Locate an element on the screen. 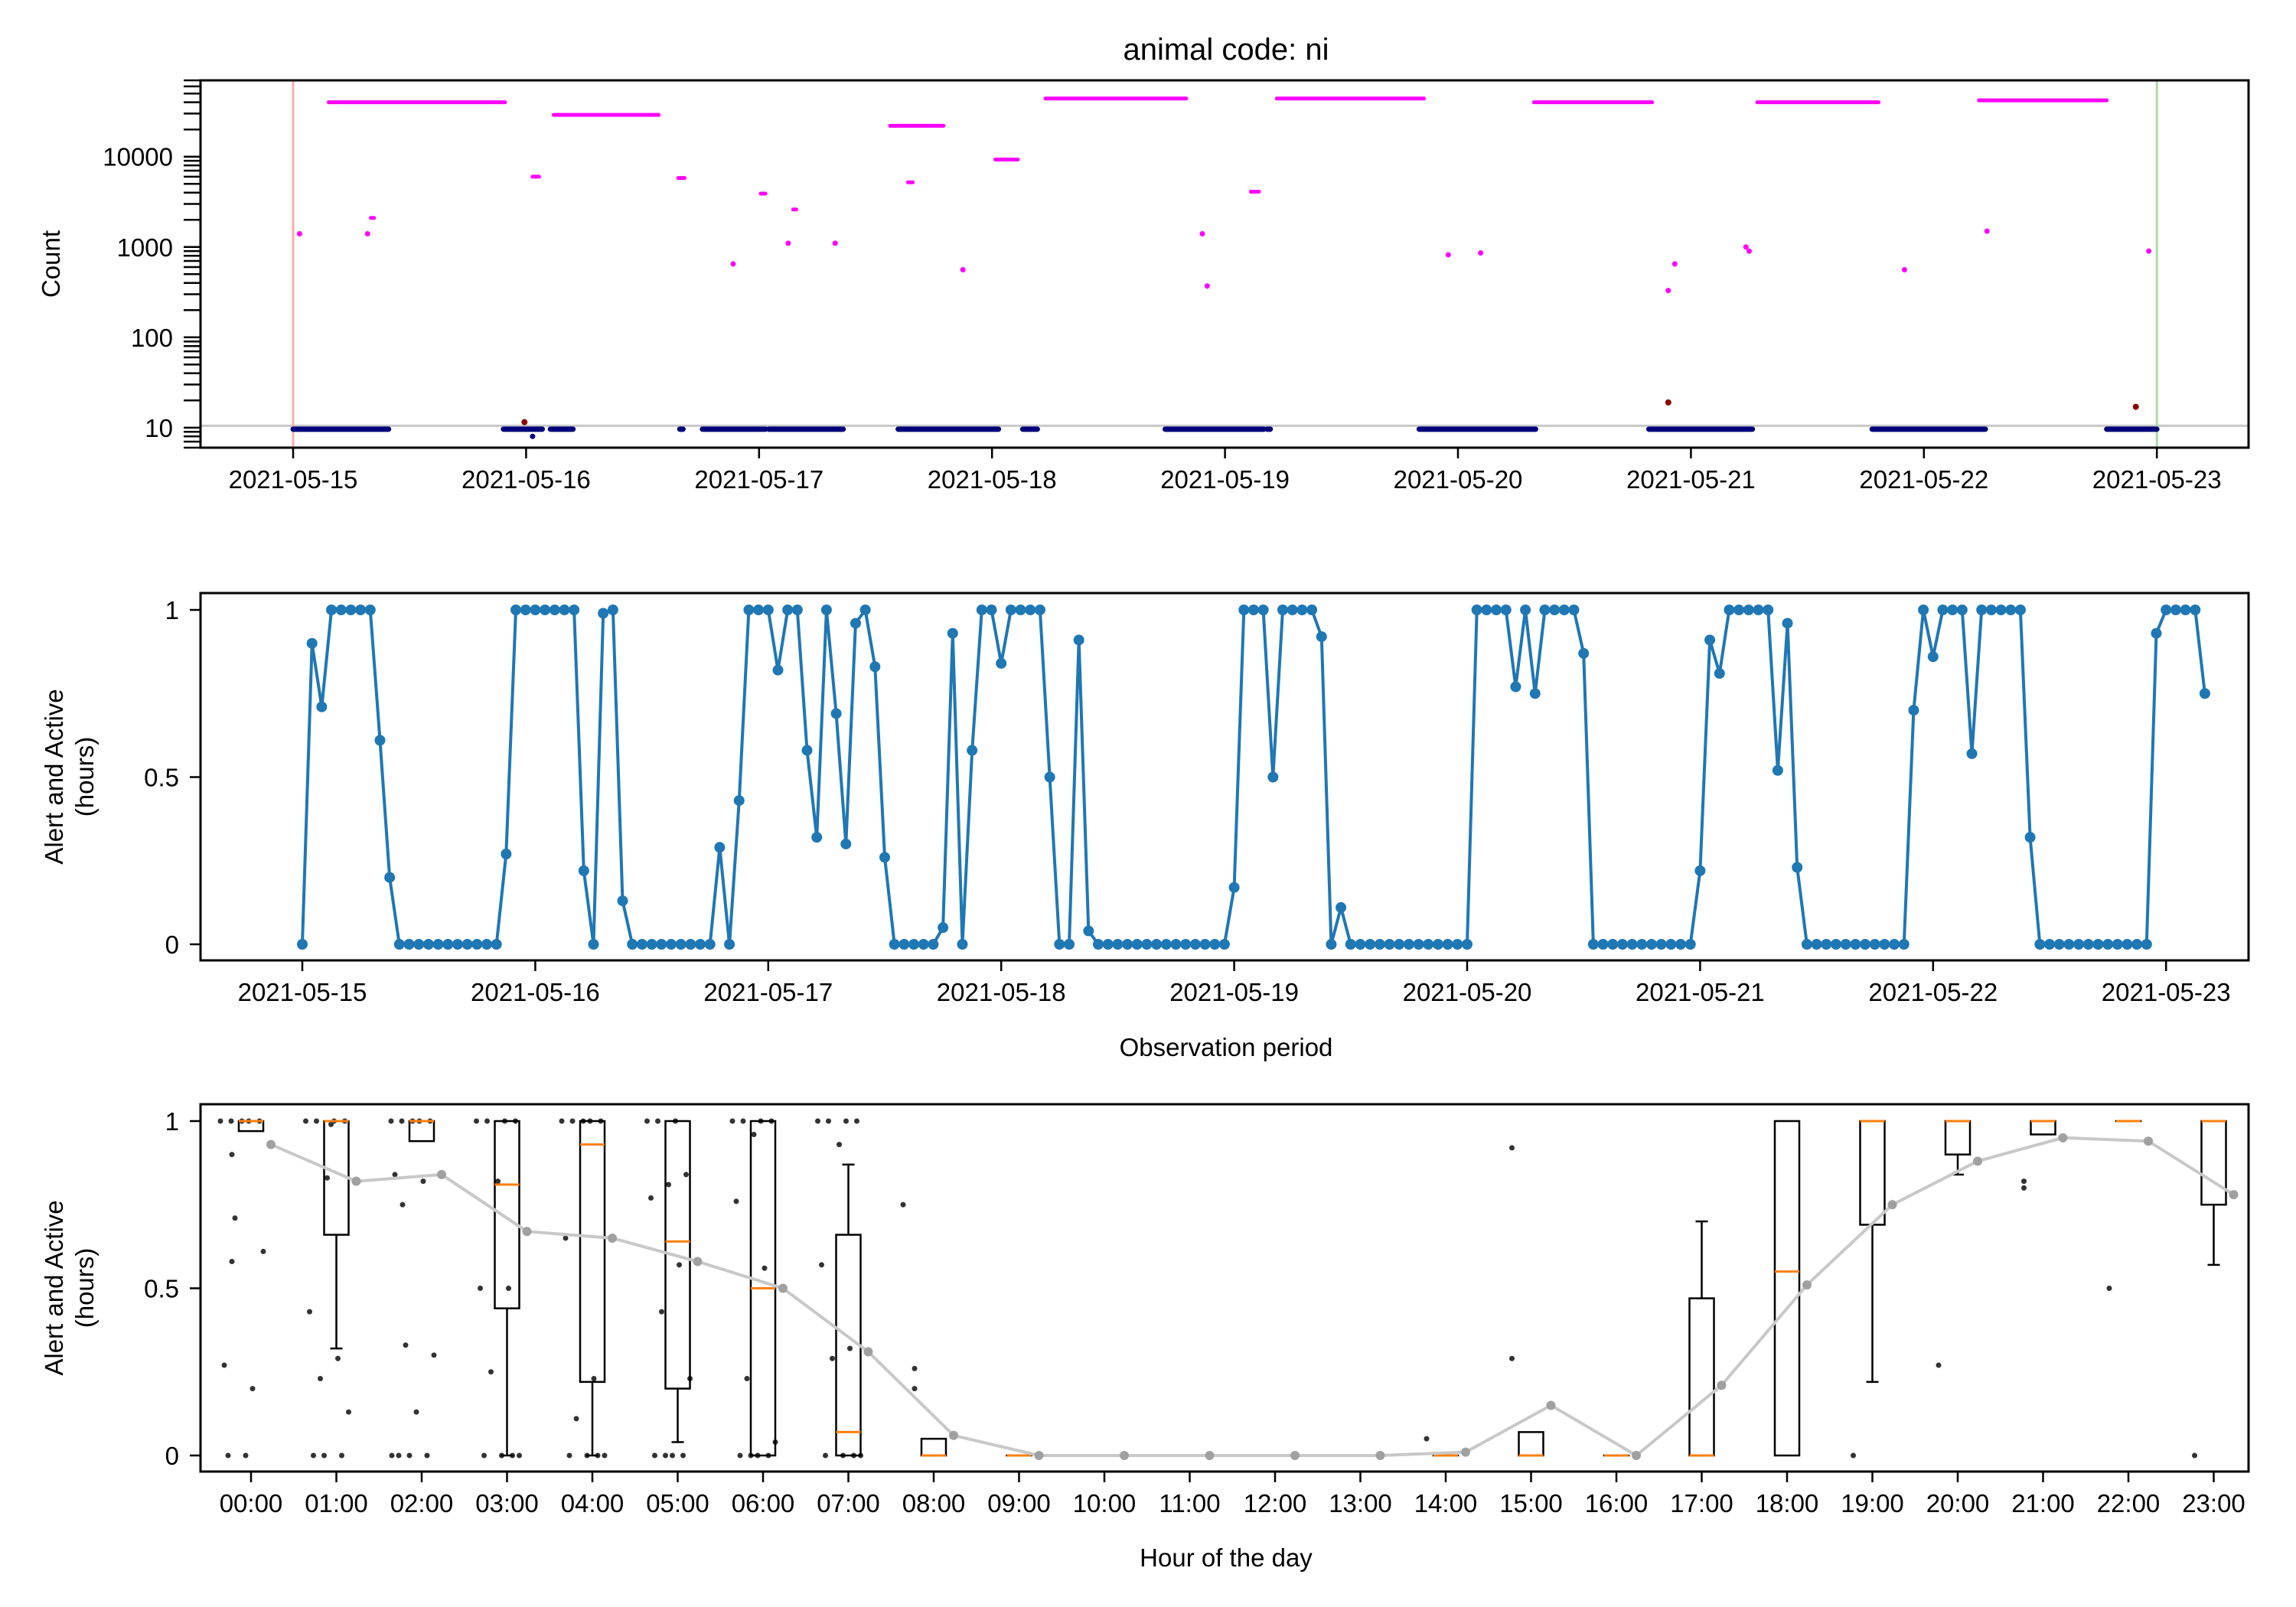  x-tick-label: 02:00 is located at coordinates (422, 1503).